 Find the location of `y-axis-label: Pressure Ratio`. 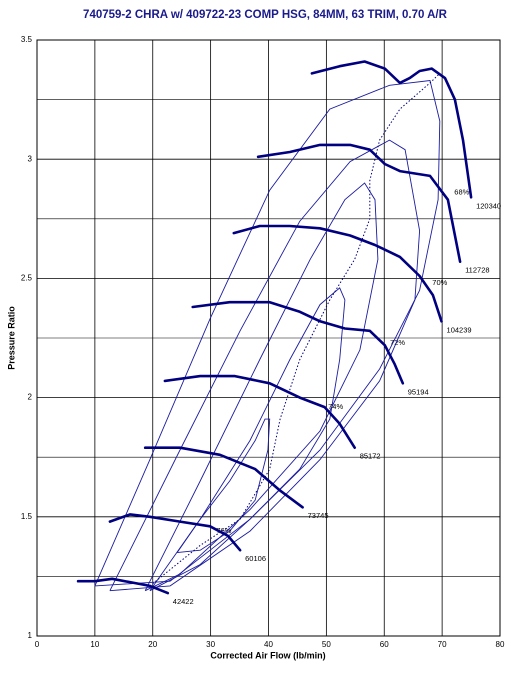

y-axis-label: Pressure Ratio is located at coordinates (11, 338).